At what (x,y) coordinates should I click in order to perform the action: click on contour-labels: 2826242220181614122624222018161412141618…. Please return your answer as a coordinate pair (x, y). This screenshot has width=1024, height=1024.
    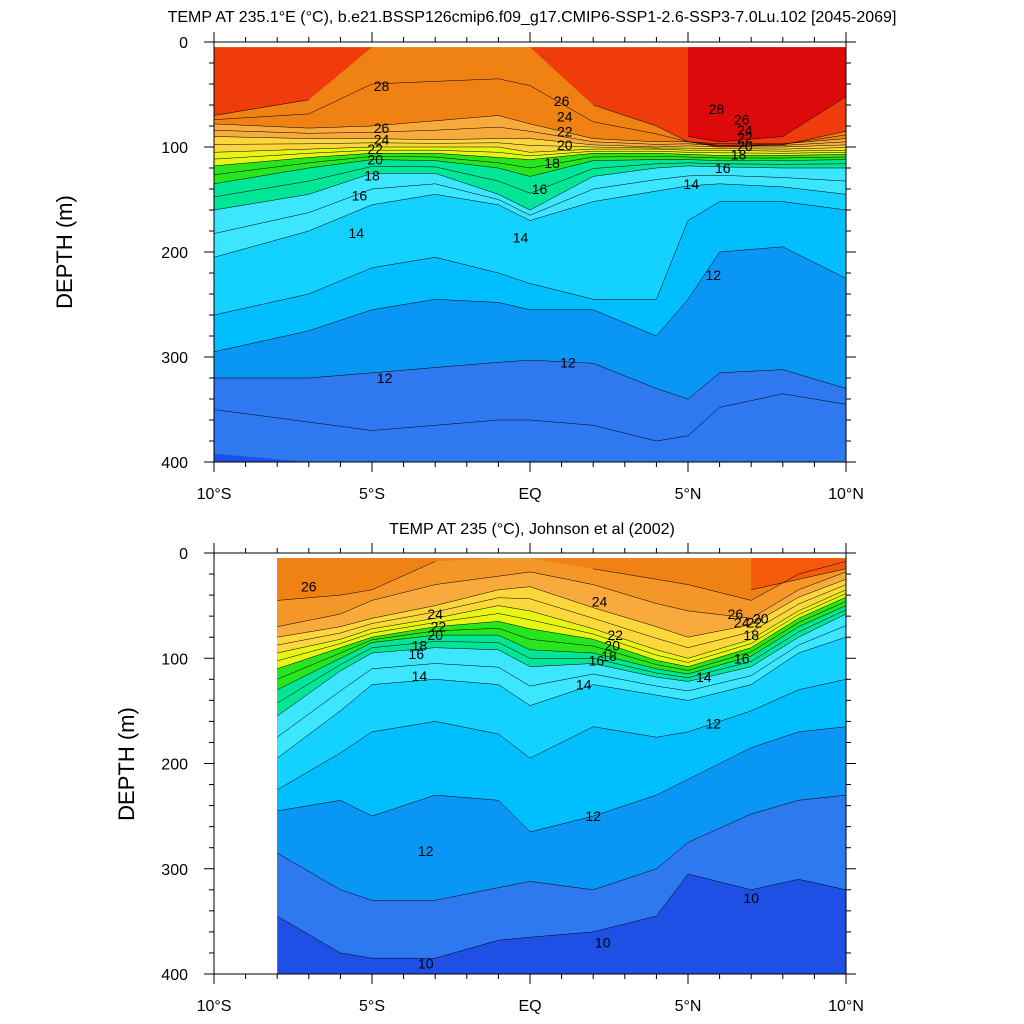
    Looking at the image, I should click on (550, 232).